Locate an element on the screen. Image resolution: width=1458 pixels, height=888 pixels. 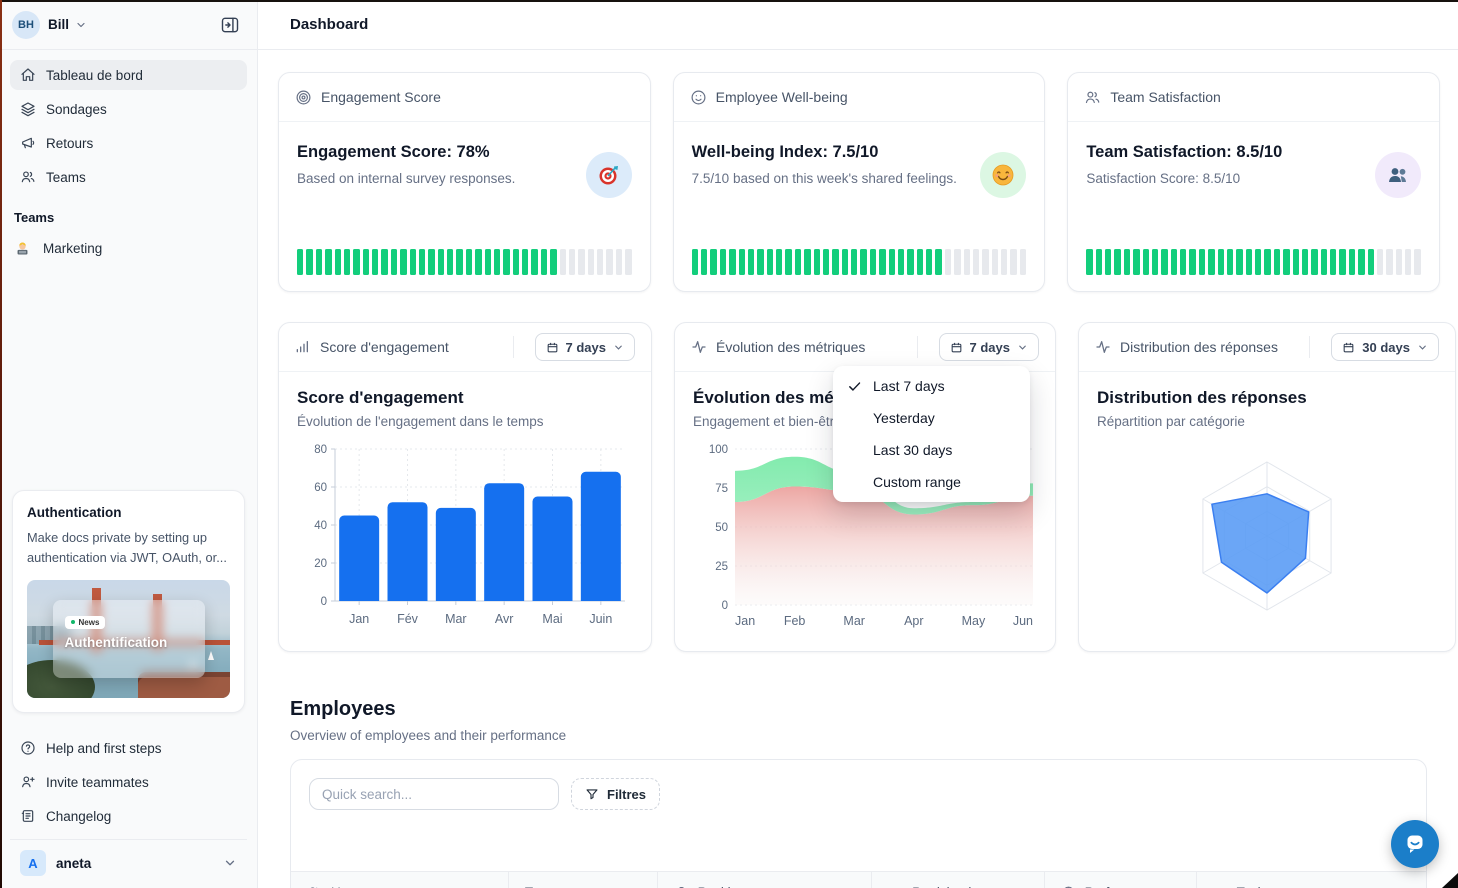
svg-text: Fév is located at coordinates (408, 619).